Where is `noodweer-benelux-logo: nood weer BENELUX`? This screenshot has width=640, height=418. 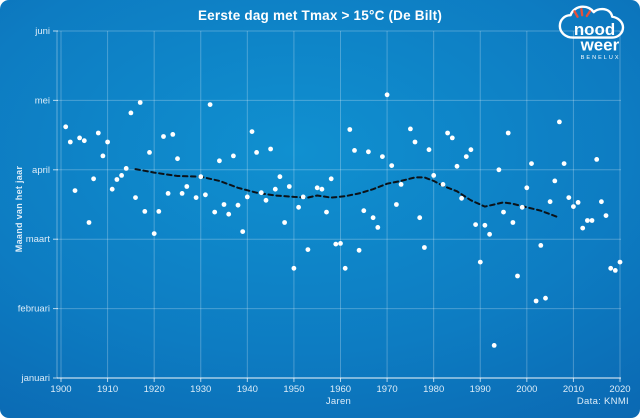
noodweer-benelux-logo: nood weer BENELUX is located at coordinates (591, 33).